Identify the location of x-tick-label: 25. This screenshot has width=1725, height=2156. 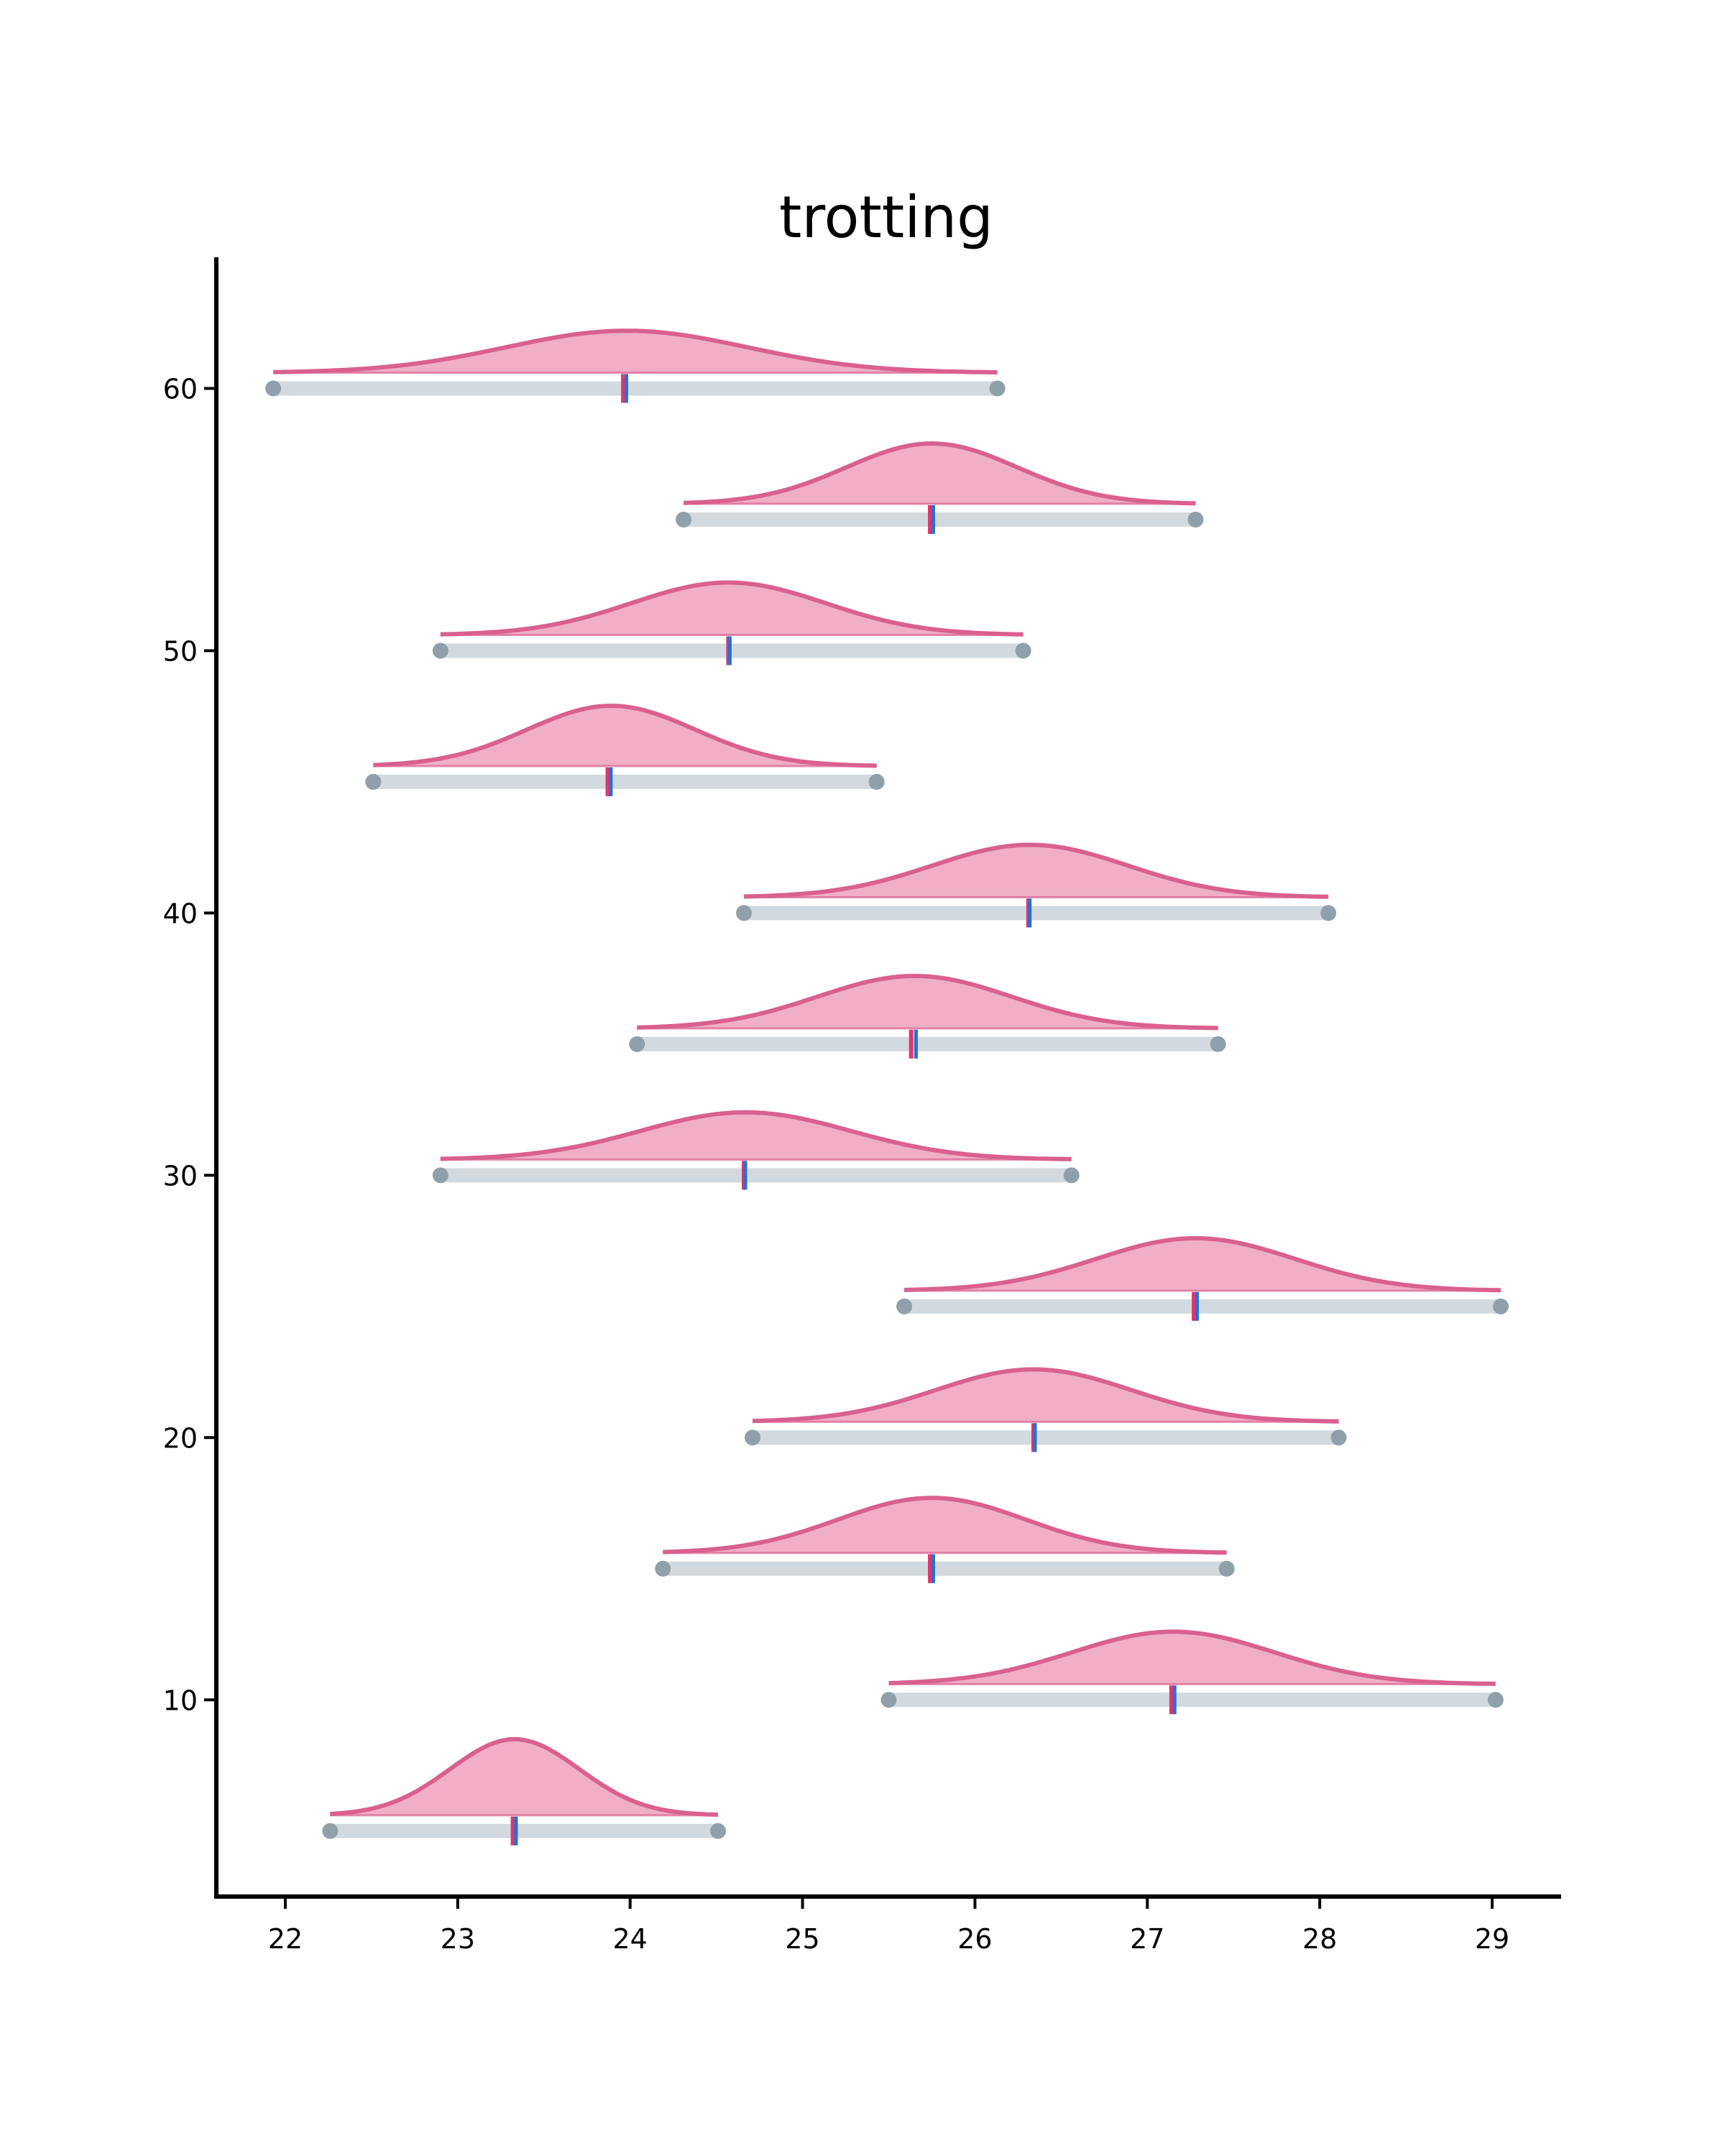
(802, 1939).